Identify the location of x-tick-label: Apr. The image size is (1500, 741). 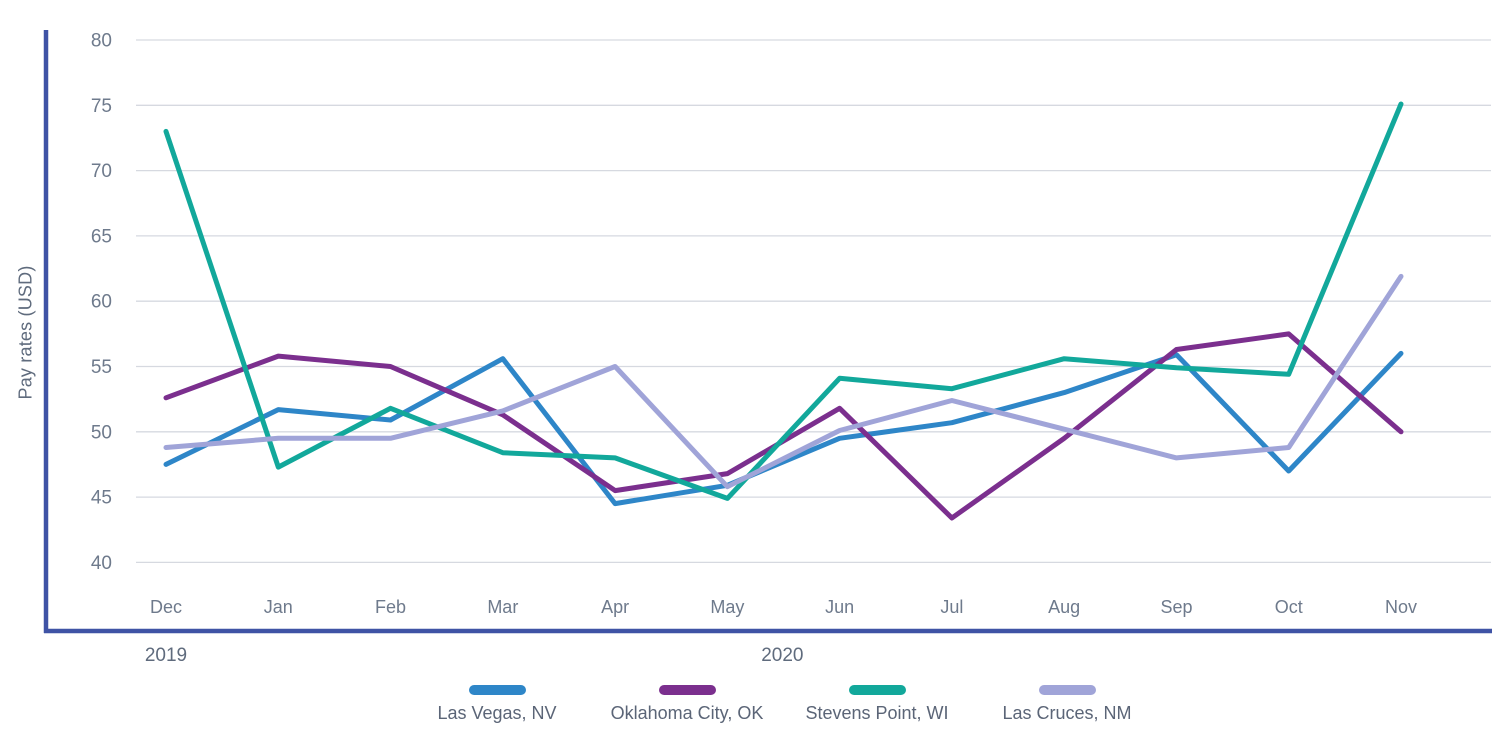
(615, 607).